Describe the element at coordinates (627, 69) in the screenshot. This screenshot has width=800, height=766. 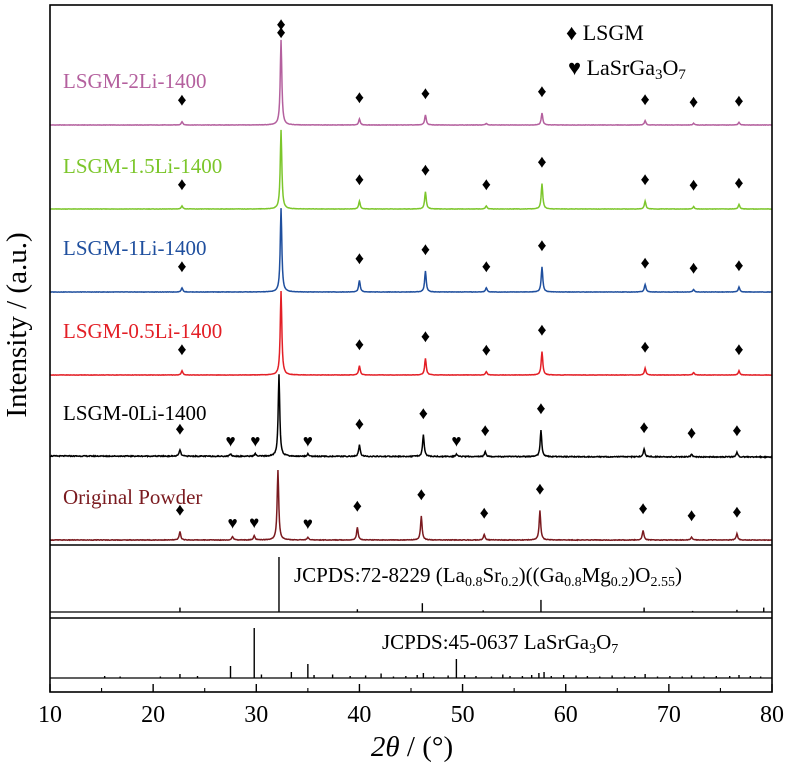
I see `legend-entry-lasrgao: ♥ LaSrGa3O7` at that location.